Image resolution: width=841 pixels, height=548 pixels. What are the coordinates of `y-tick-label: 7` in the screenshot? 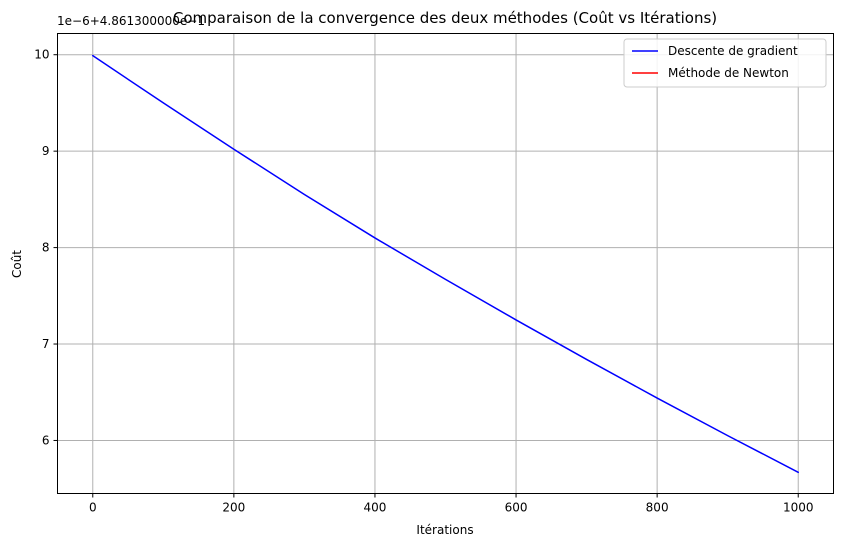 It's located at (46, 344).